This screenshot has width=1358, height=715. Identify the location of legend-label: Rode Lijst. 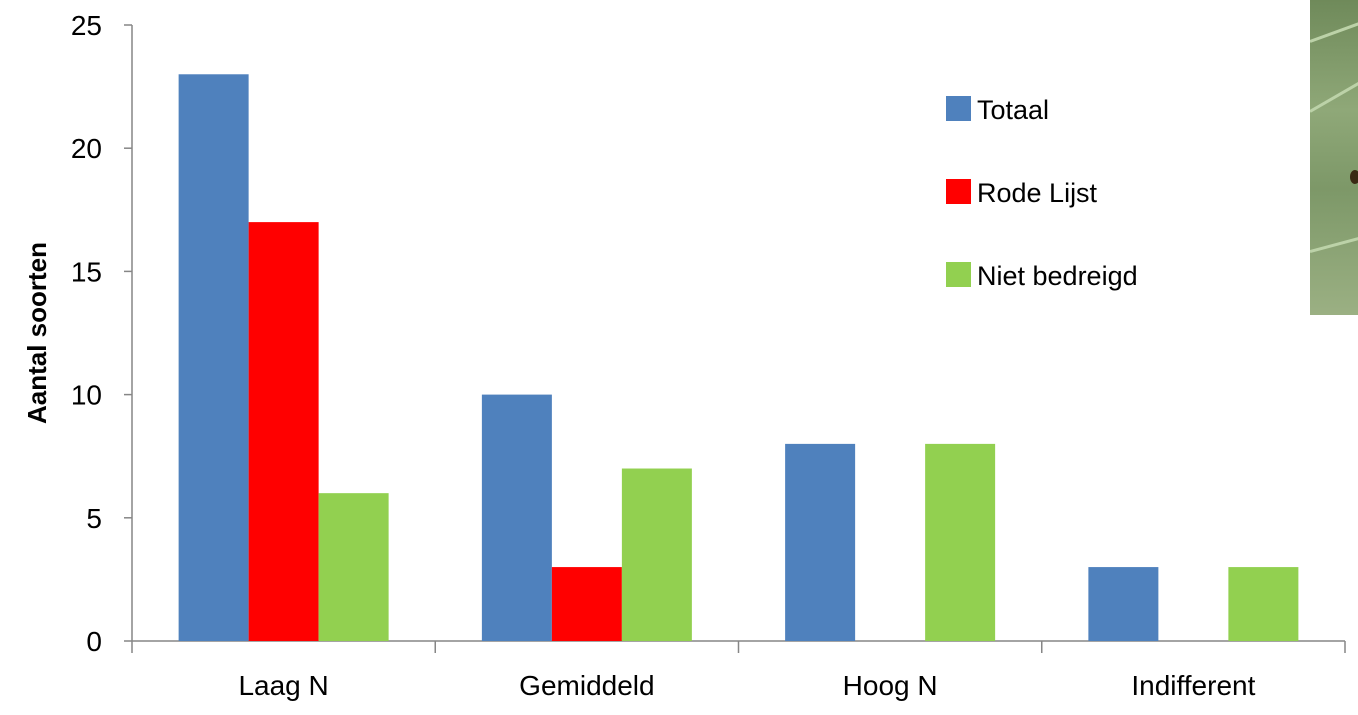
(1037, 193).